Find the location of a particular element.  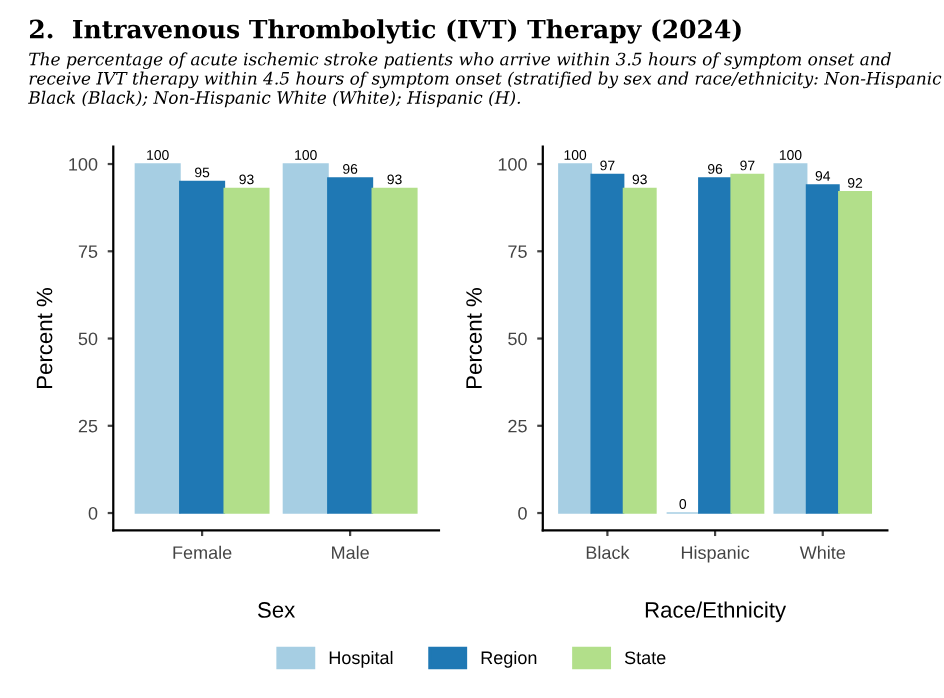

legend-label: Region is located at coordinates (509, 659).